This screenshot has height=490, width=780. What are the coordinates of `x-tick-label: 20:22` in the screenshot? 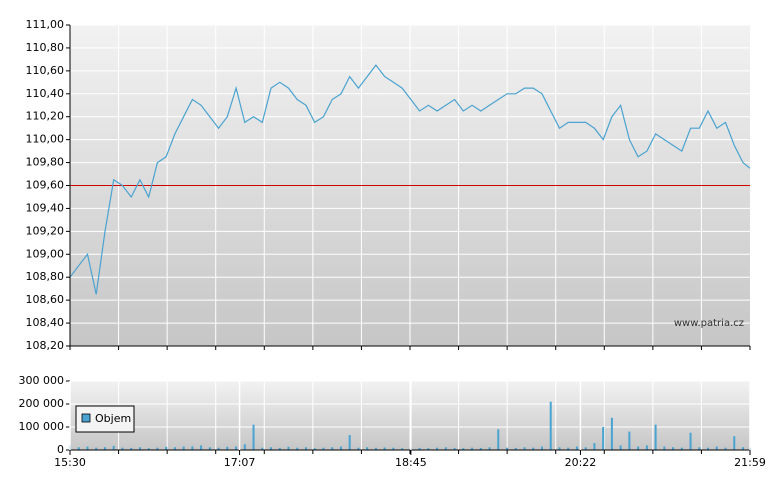 It's located at (581, 462).